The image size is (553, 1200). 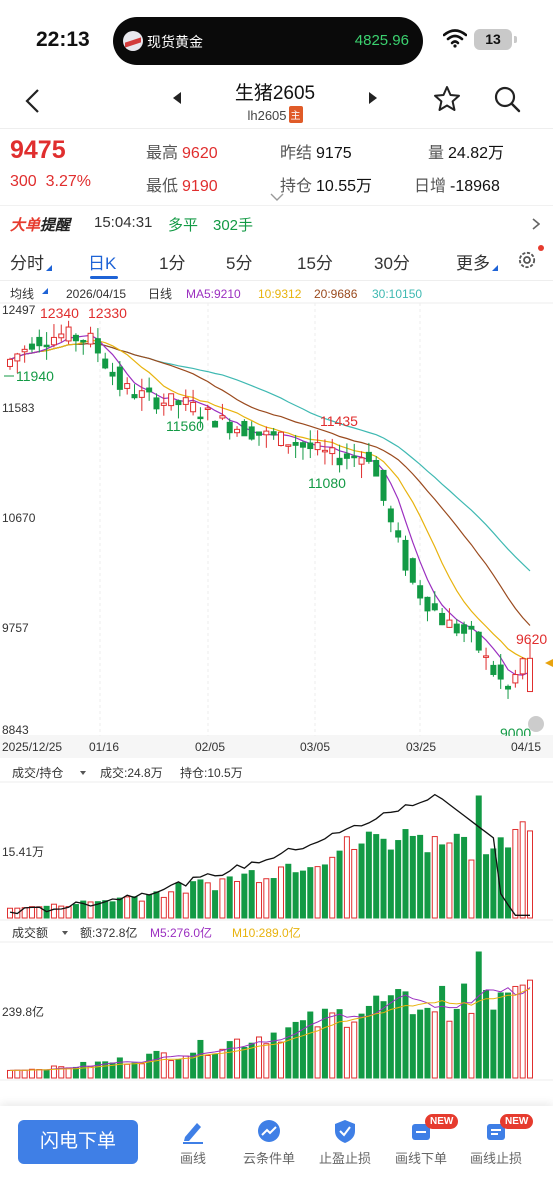 What do you see at coordinates (162, 153) in the screenshot?
I see `high-label: 最高` at bounding box center [162, 153].